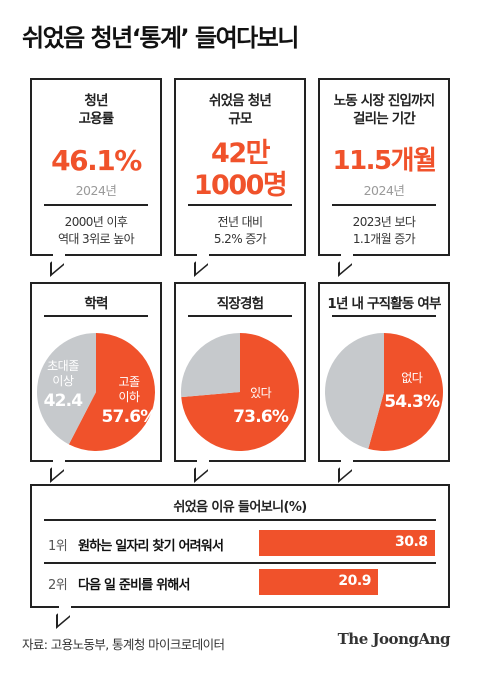 This screenshot has height=673, width=480. What do you see at coordinates (240, 119) in the screenshot?
I see `stat-label-line2: 규모` at bounding box center [240, 119].